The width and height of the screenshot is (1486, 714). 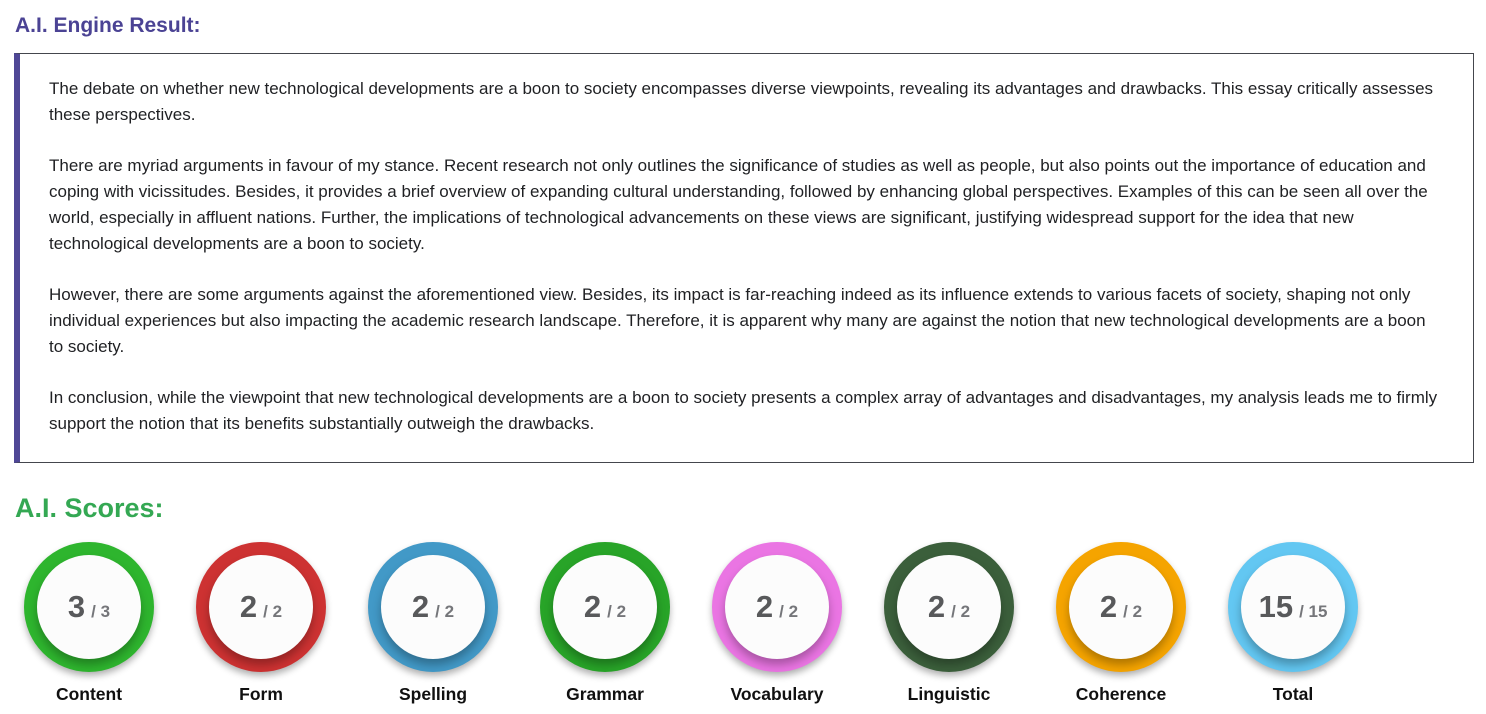 What do you see at coordinates (1121, 694) in the screenshot?
I see `score-label: Coherence` at bounding box center [1121, 694].